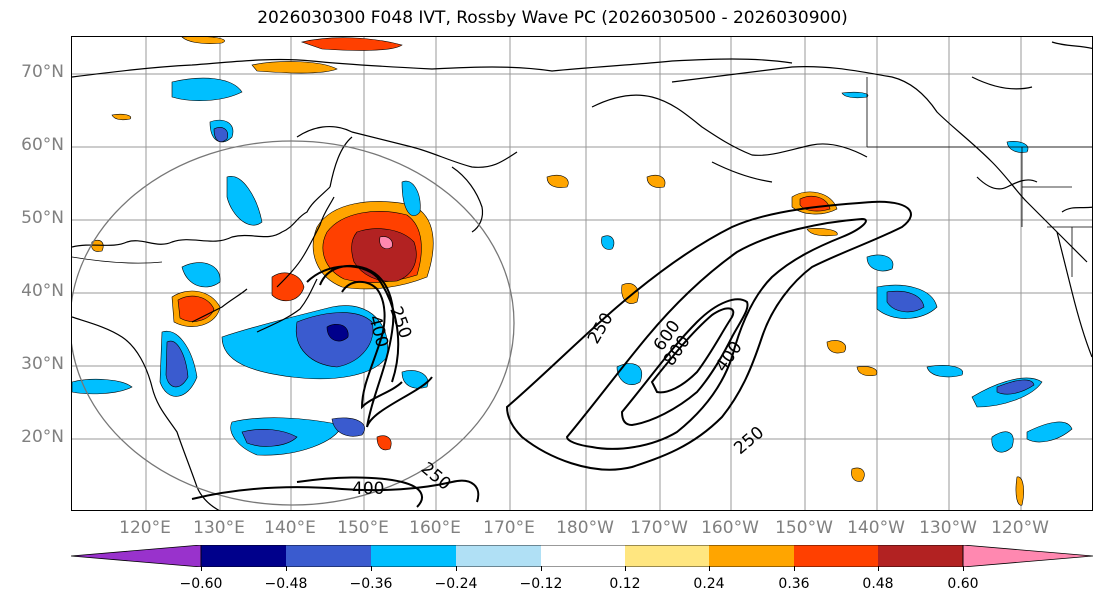 The width and height of the screenshot is (1105, 604). I want to click on lon-label-180w: 180°W, so click(585, 528).